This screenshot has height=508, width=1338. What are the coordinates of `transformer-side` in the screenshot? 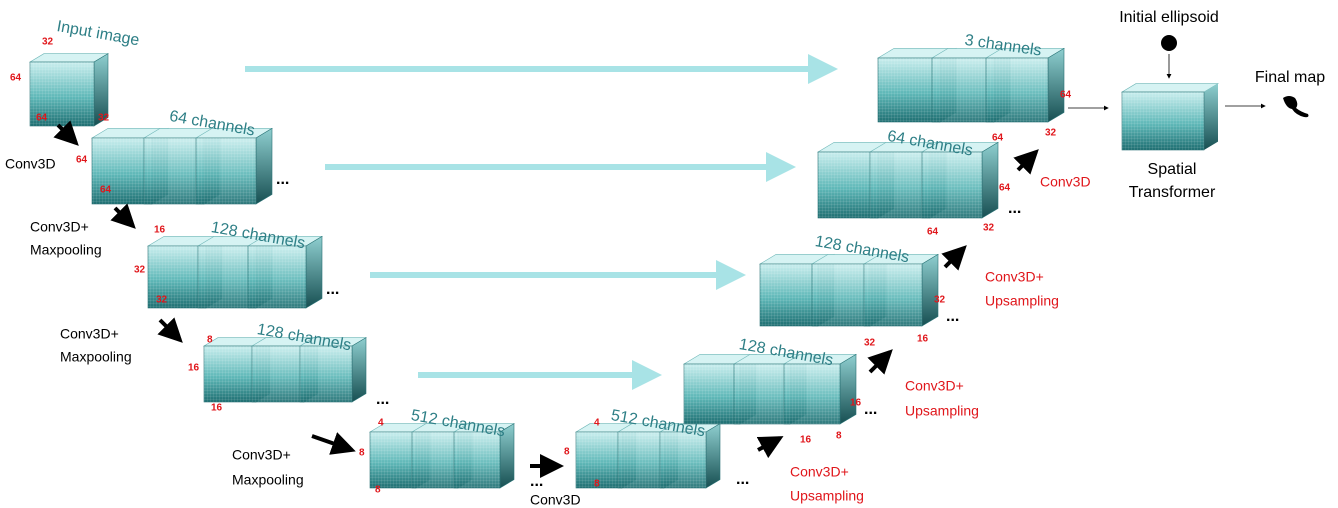 It's located at (1211, 116).